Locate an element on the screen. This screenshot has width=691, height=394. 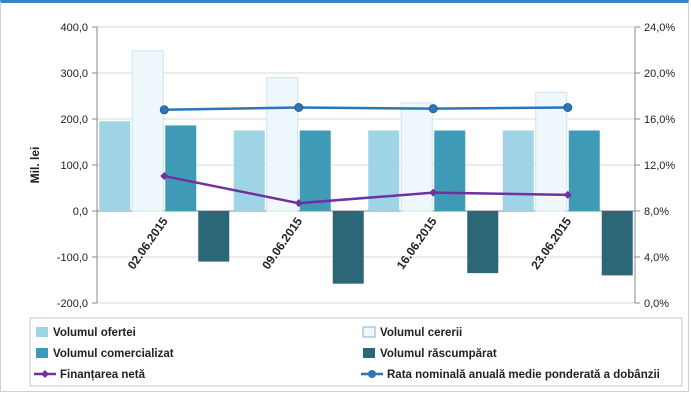
legend-swatch-repurchased is located at coordinates (369, 353).